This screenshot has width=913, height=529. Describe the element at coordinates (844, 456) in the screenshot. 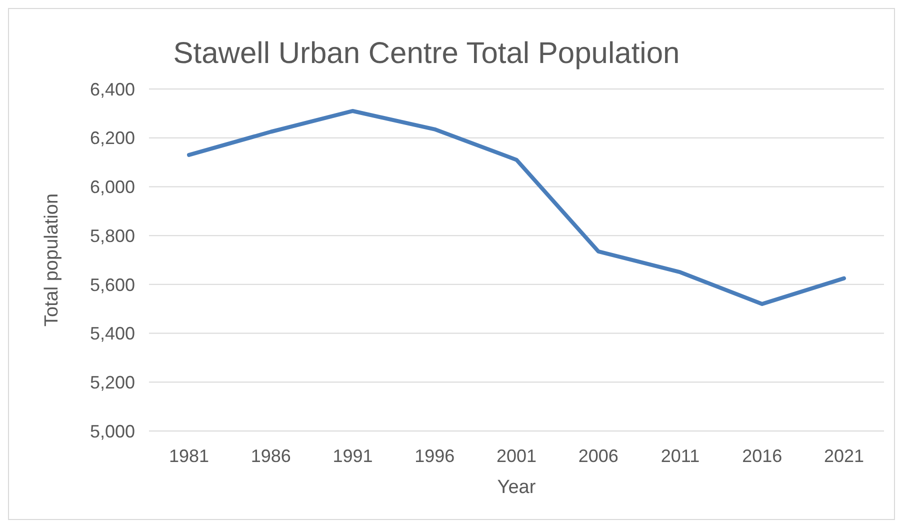

I see `x-tick-label: 2021` at that location.